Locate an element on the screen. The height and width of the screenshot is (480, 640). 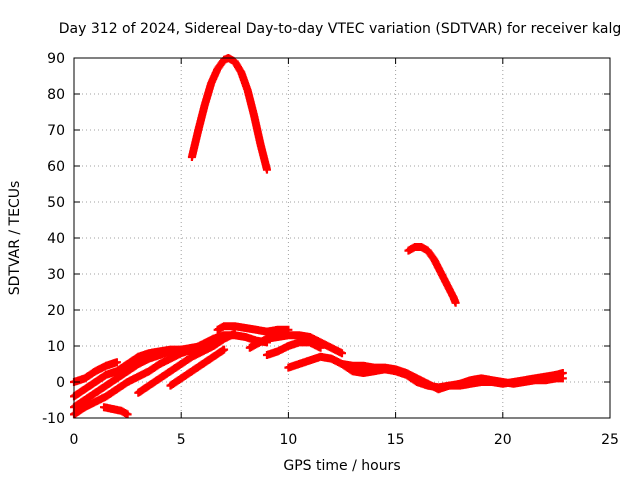
y-tick-label: 60 is located at coordinates (56, 167).